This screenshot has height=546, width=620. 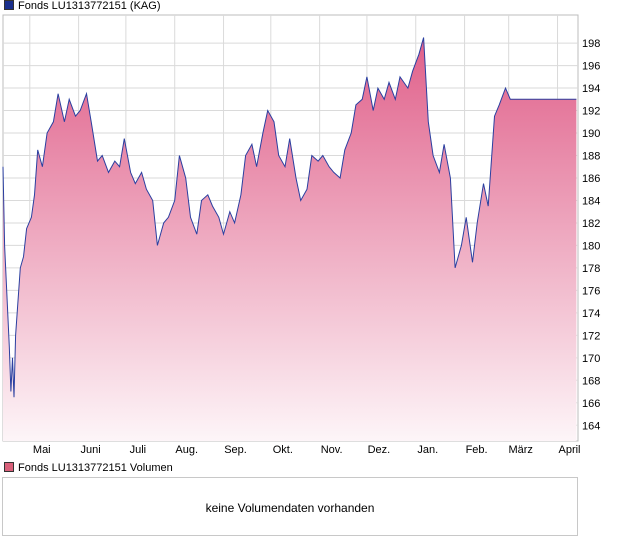 What do you see at coordinates (591, 44) in the screenshot?
I see `y-tick-label: 198` at bounding box center [591, 44].